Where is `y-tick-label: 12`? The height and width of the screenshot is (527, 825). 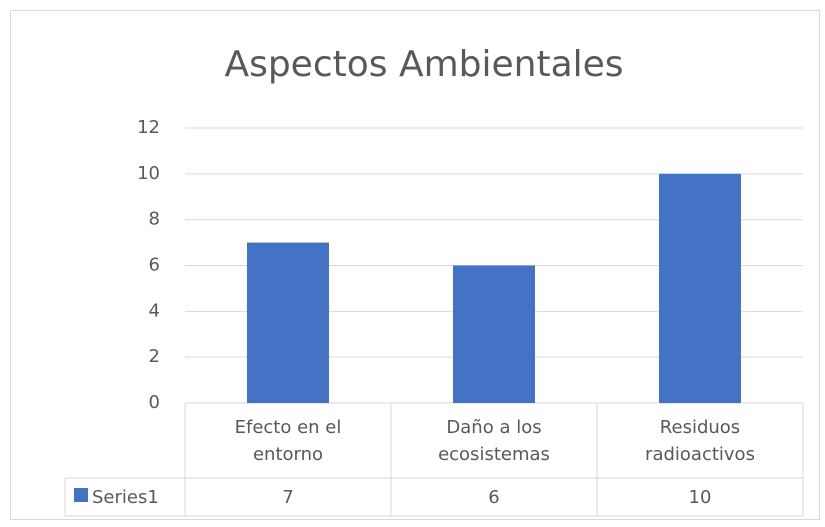
y-tick-label: 12 is located at coordinates (148, 127).